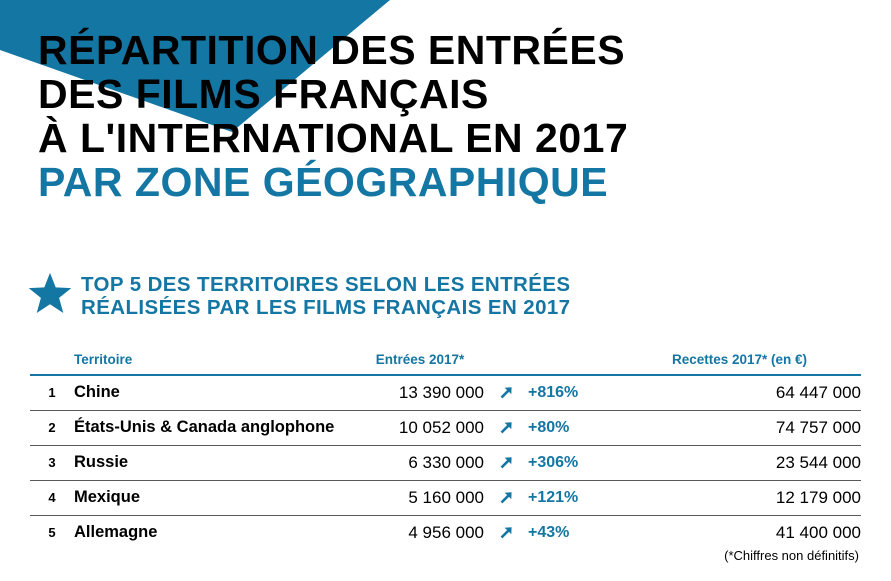 The image size is (891, 581). I want to click on title-line-accent: PAR ZONE GÉOGRAPHIQUE, so click(323, 182).